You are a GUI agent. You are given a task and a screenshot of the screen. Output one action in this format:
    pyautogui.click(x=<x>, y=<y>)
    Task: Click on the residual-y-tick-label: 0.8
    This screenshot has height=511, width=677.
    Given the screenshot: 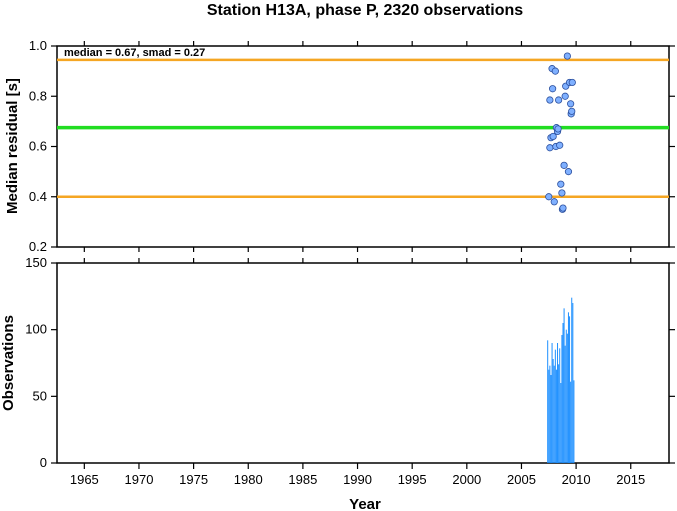 What is the action you would take?
    pyautogui.click(x=38, y=95)
    